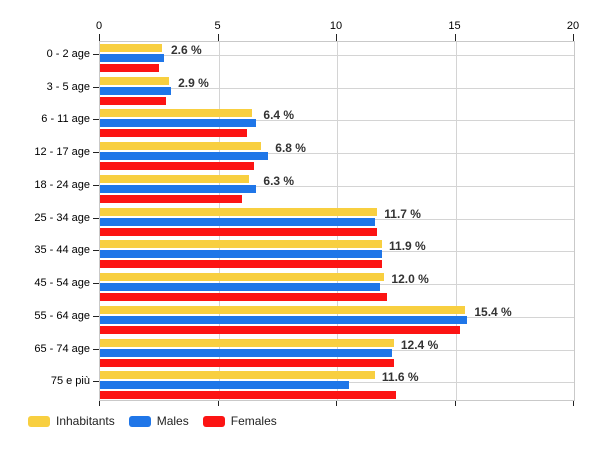 This screenshot has width=600, height=450. What do you see at coordinates (290, 148) in the screenshot?
I see `value-label: 6.8 %` at bounding box center [290, 148].